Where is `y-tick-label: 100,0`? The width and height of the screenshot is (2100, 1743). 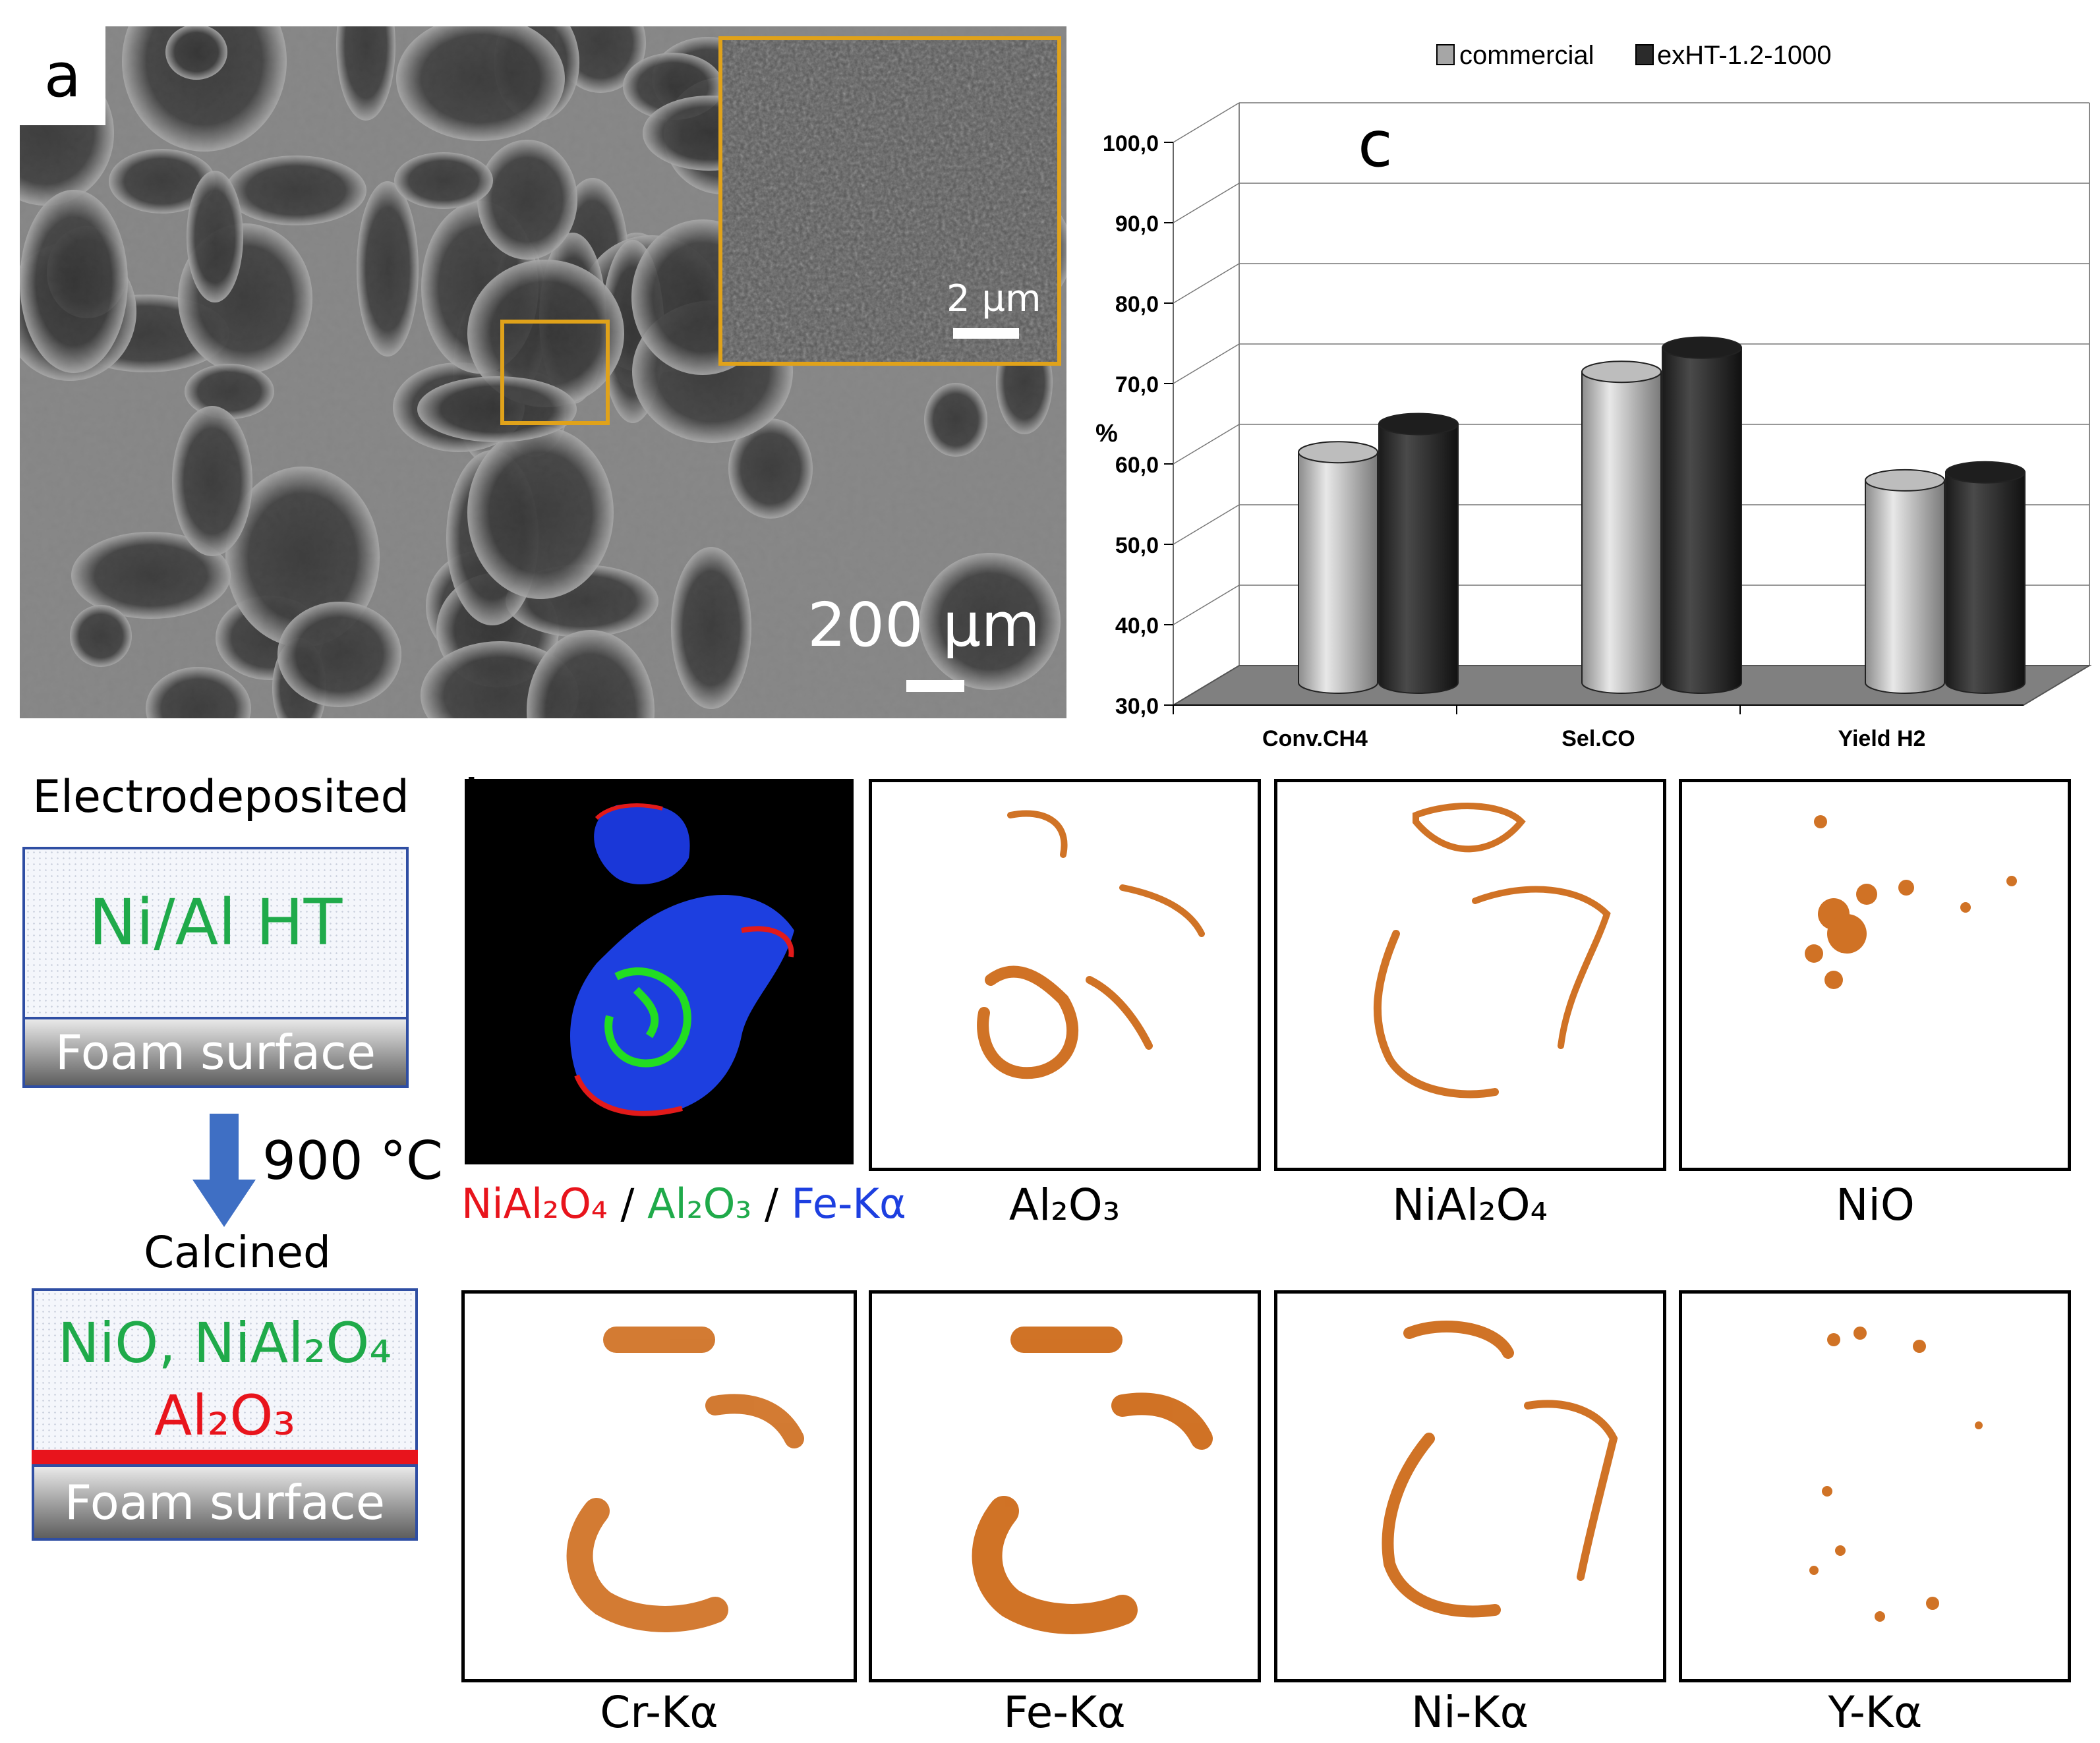 y-tick-label: 100,0 is located at coordinates (1131, 143).